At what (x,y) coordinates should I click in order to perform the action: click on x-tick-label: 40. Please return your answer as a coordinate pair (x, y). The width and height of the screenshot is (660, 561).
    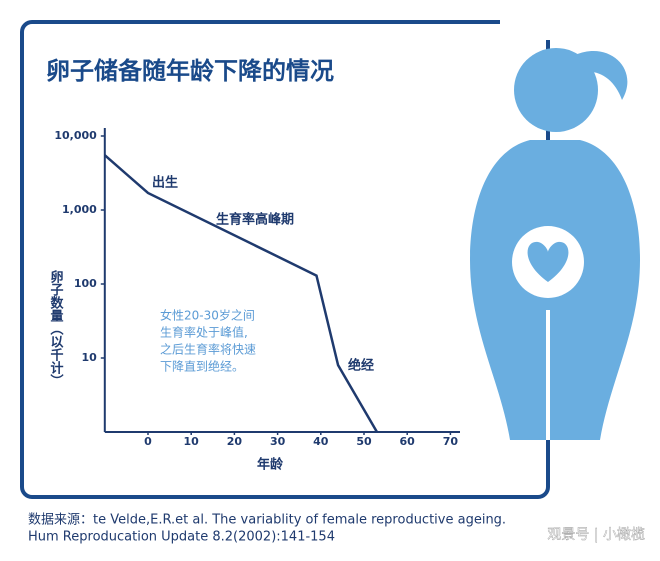
    Looking at the image, I should click on (321, 441).